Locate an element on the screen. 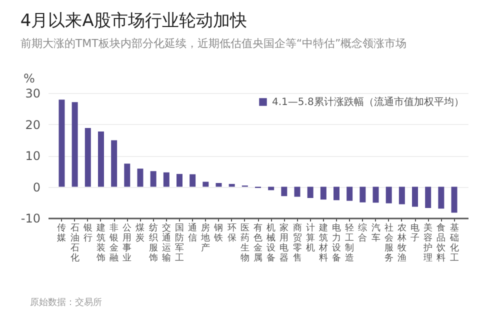 This screenshot has height=320, width=480. x-tick-label: 建筑装饰 is located at coordinates (100, 243).